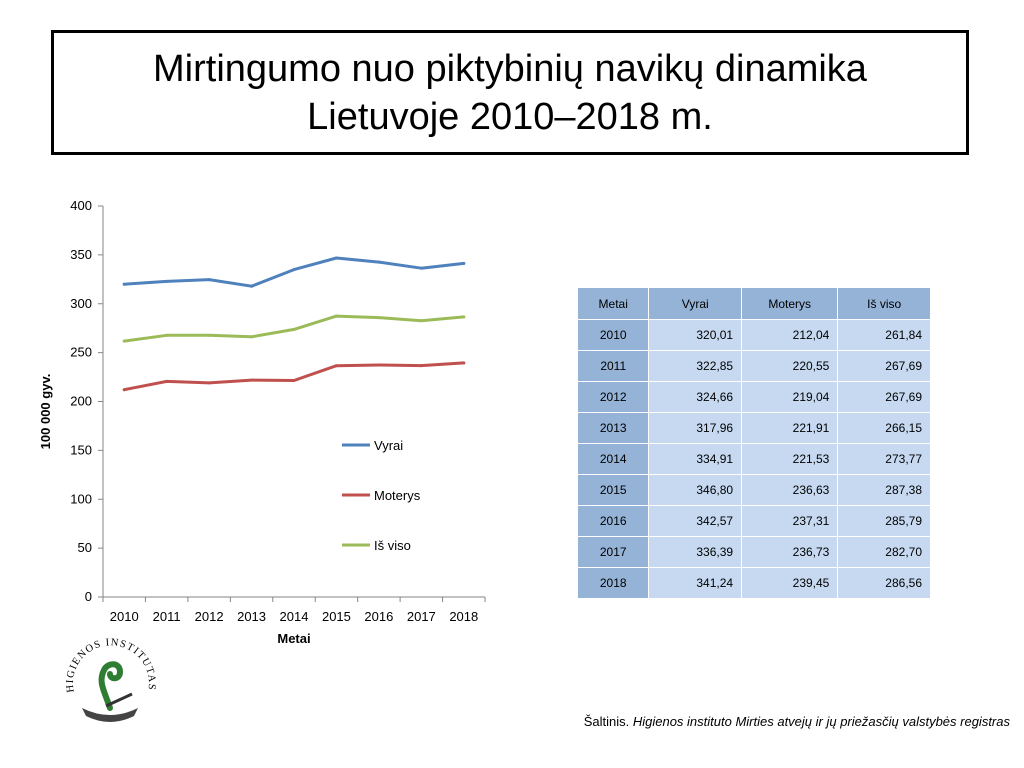 The image size is (1024, 768). Describe the element at coordinates (463, 616) in the screenshot. I see `x-tick-label: 2018` at that location.